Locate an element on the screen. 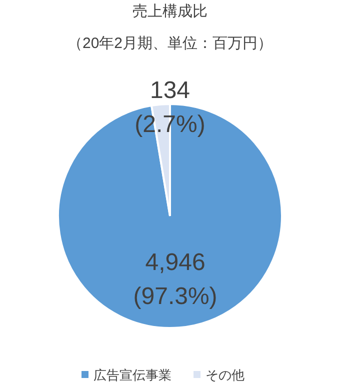 This screenshot has width=348, height=388. chart-title: 売上構成比 is located at coordinates (170, 11).